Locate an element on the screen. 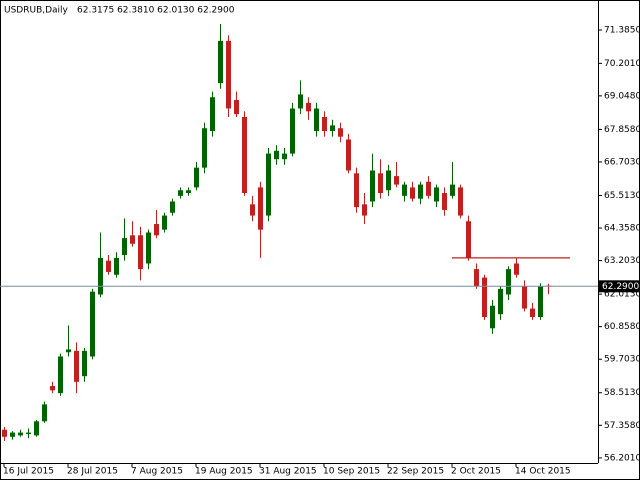 Image resolution: width=640 pixels, height=480 pixels. current-price-label: 62.2900 is located at coordinates (620, 287).